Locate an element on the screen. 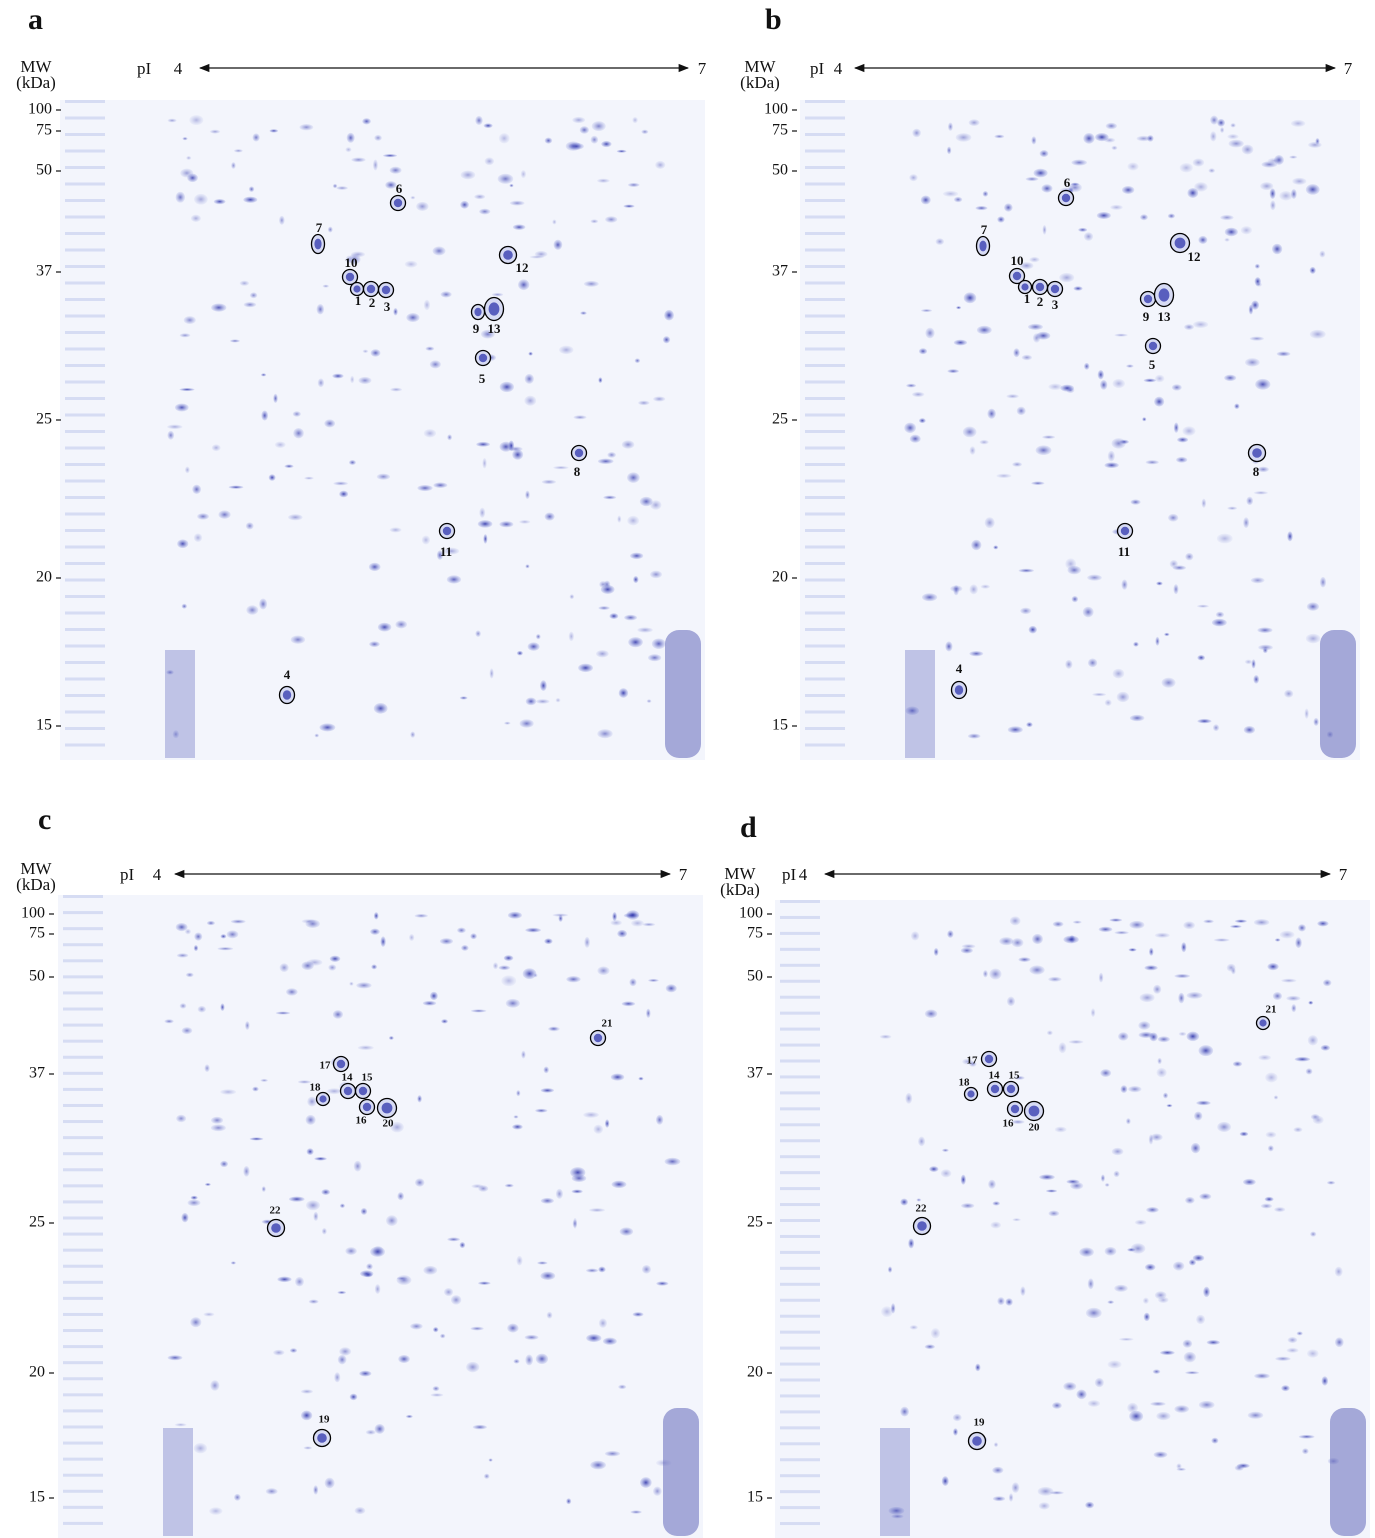 This screenshot has height=1538, width=1375. spot-label: 16 is located at coordinates (362, 1121).